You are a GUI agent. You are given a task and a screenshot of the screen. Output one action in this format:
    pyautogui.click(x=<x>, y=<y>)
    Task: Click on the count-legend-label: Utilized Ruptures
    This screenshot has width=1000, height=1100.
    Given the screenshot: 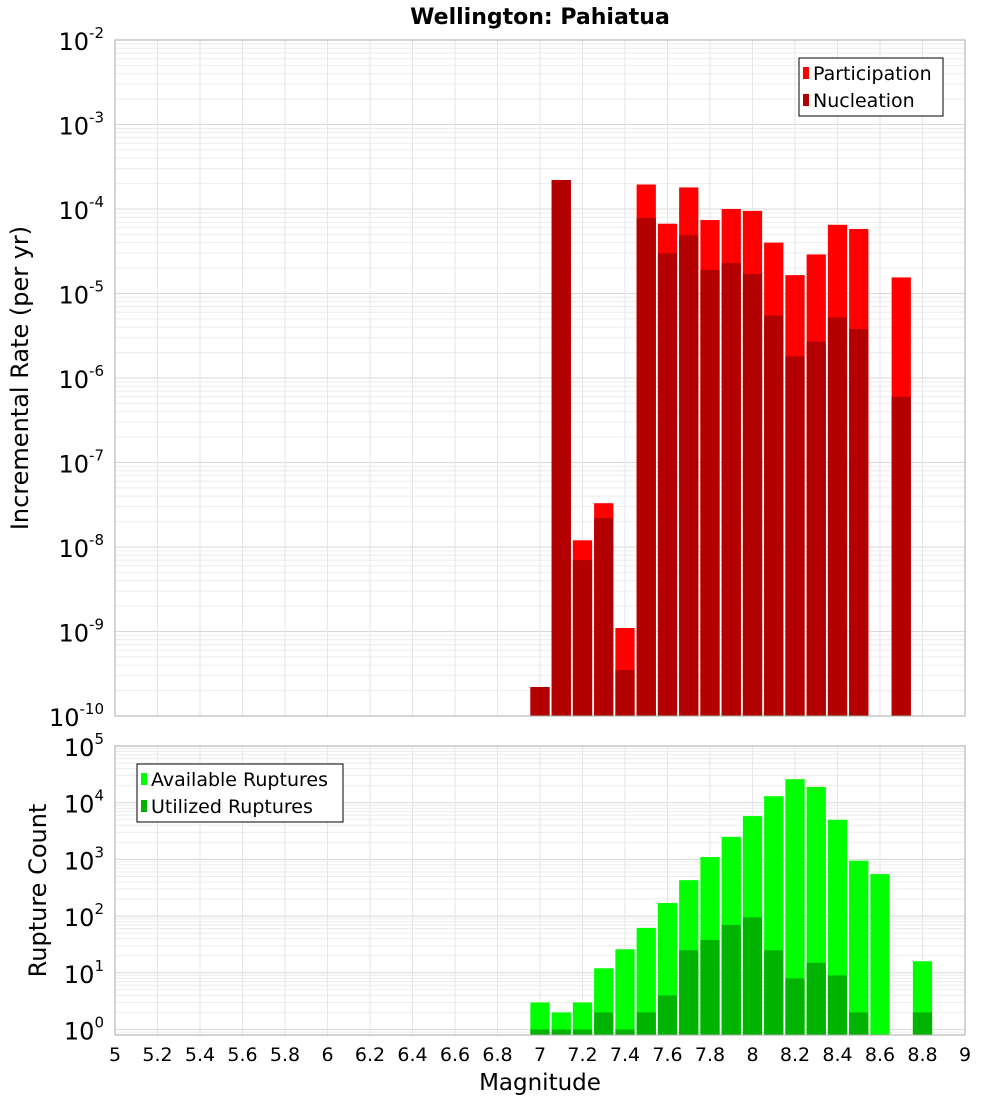 What is the action you would take?
    pyautogui.click(x=232, y=807)
    